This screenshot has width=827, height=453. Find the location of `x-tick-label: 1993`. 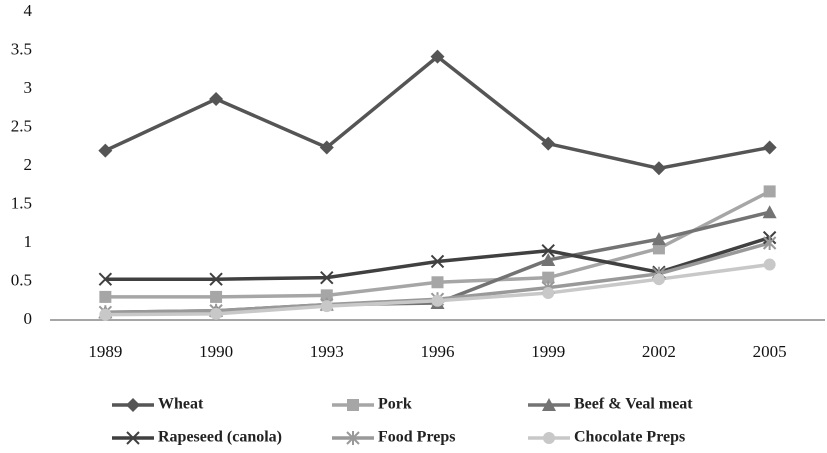

x-tick-label: 1993 is located at coordinates (327, 351).